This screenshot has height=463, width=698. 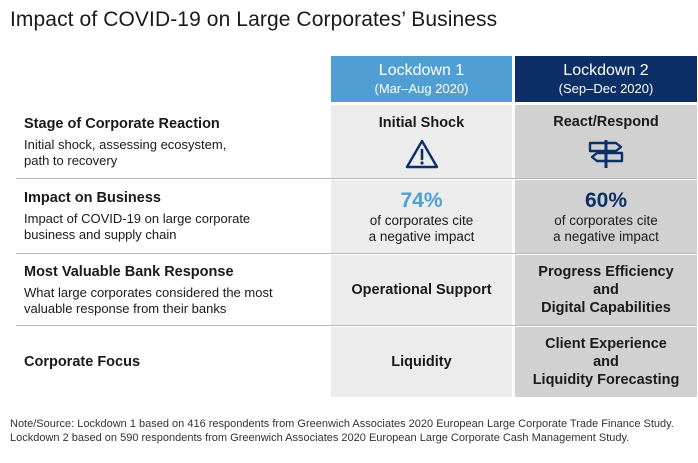 What do you see at coordinates (421, 70) in the screenshot?
I see `column-header-name: Lockdown 1` at bounding box center [421, 70].